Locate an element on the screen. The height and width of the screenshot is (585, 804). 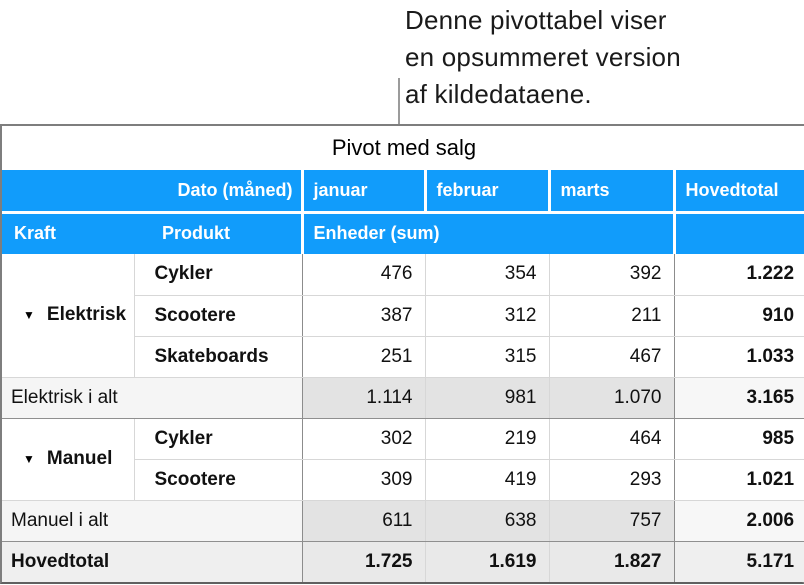
grand-total-total-cell: 5.171 is located at coordinates (738, 561).